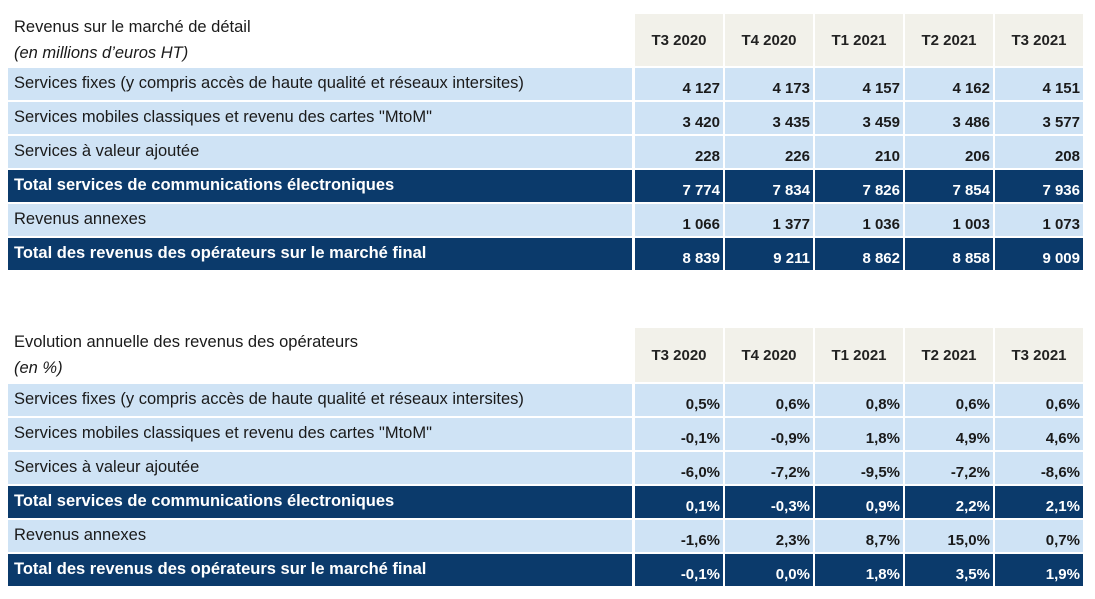 The image size is (1095, 599). Describe the element at coordinates (679, 186) in the screenshot. I see `table-cell: 7 774` at that location.